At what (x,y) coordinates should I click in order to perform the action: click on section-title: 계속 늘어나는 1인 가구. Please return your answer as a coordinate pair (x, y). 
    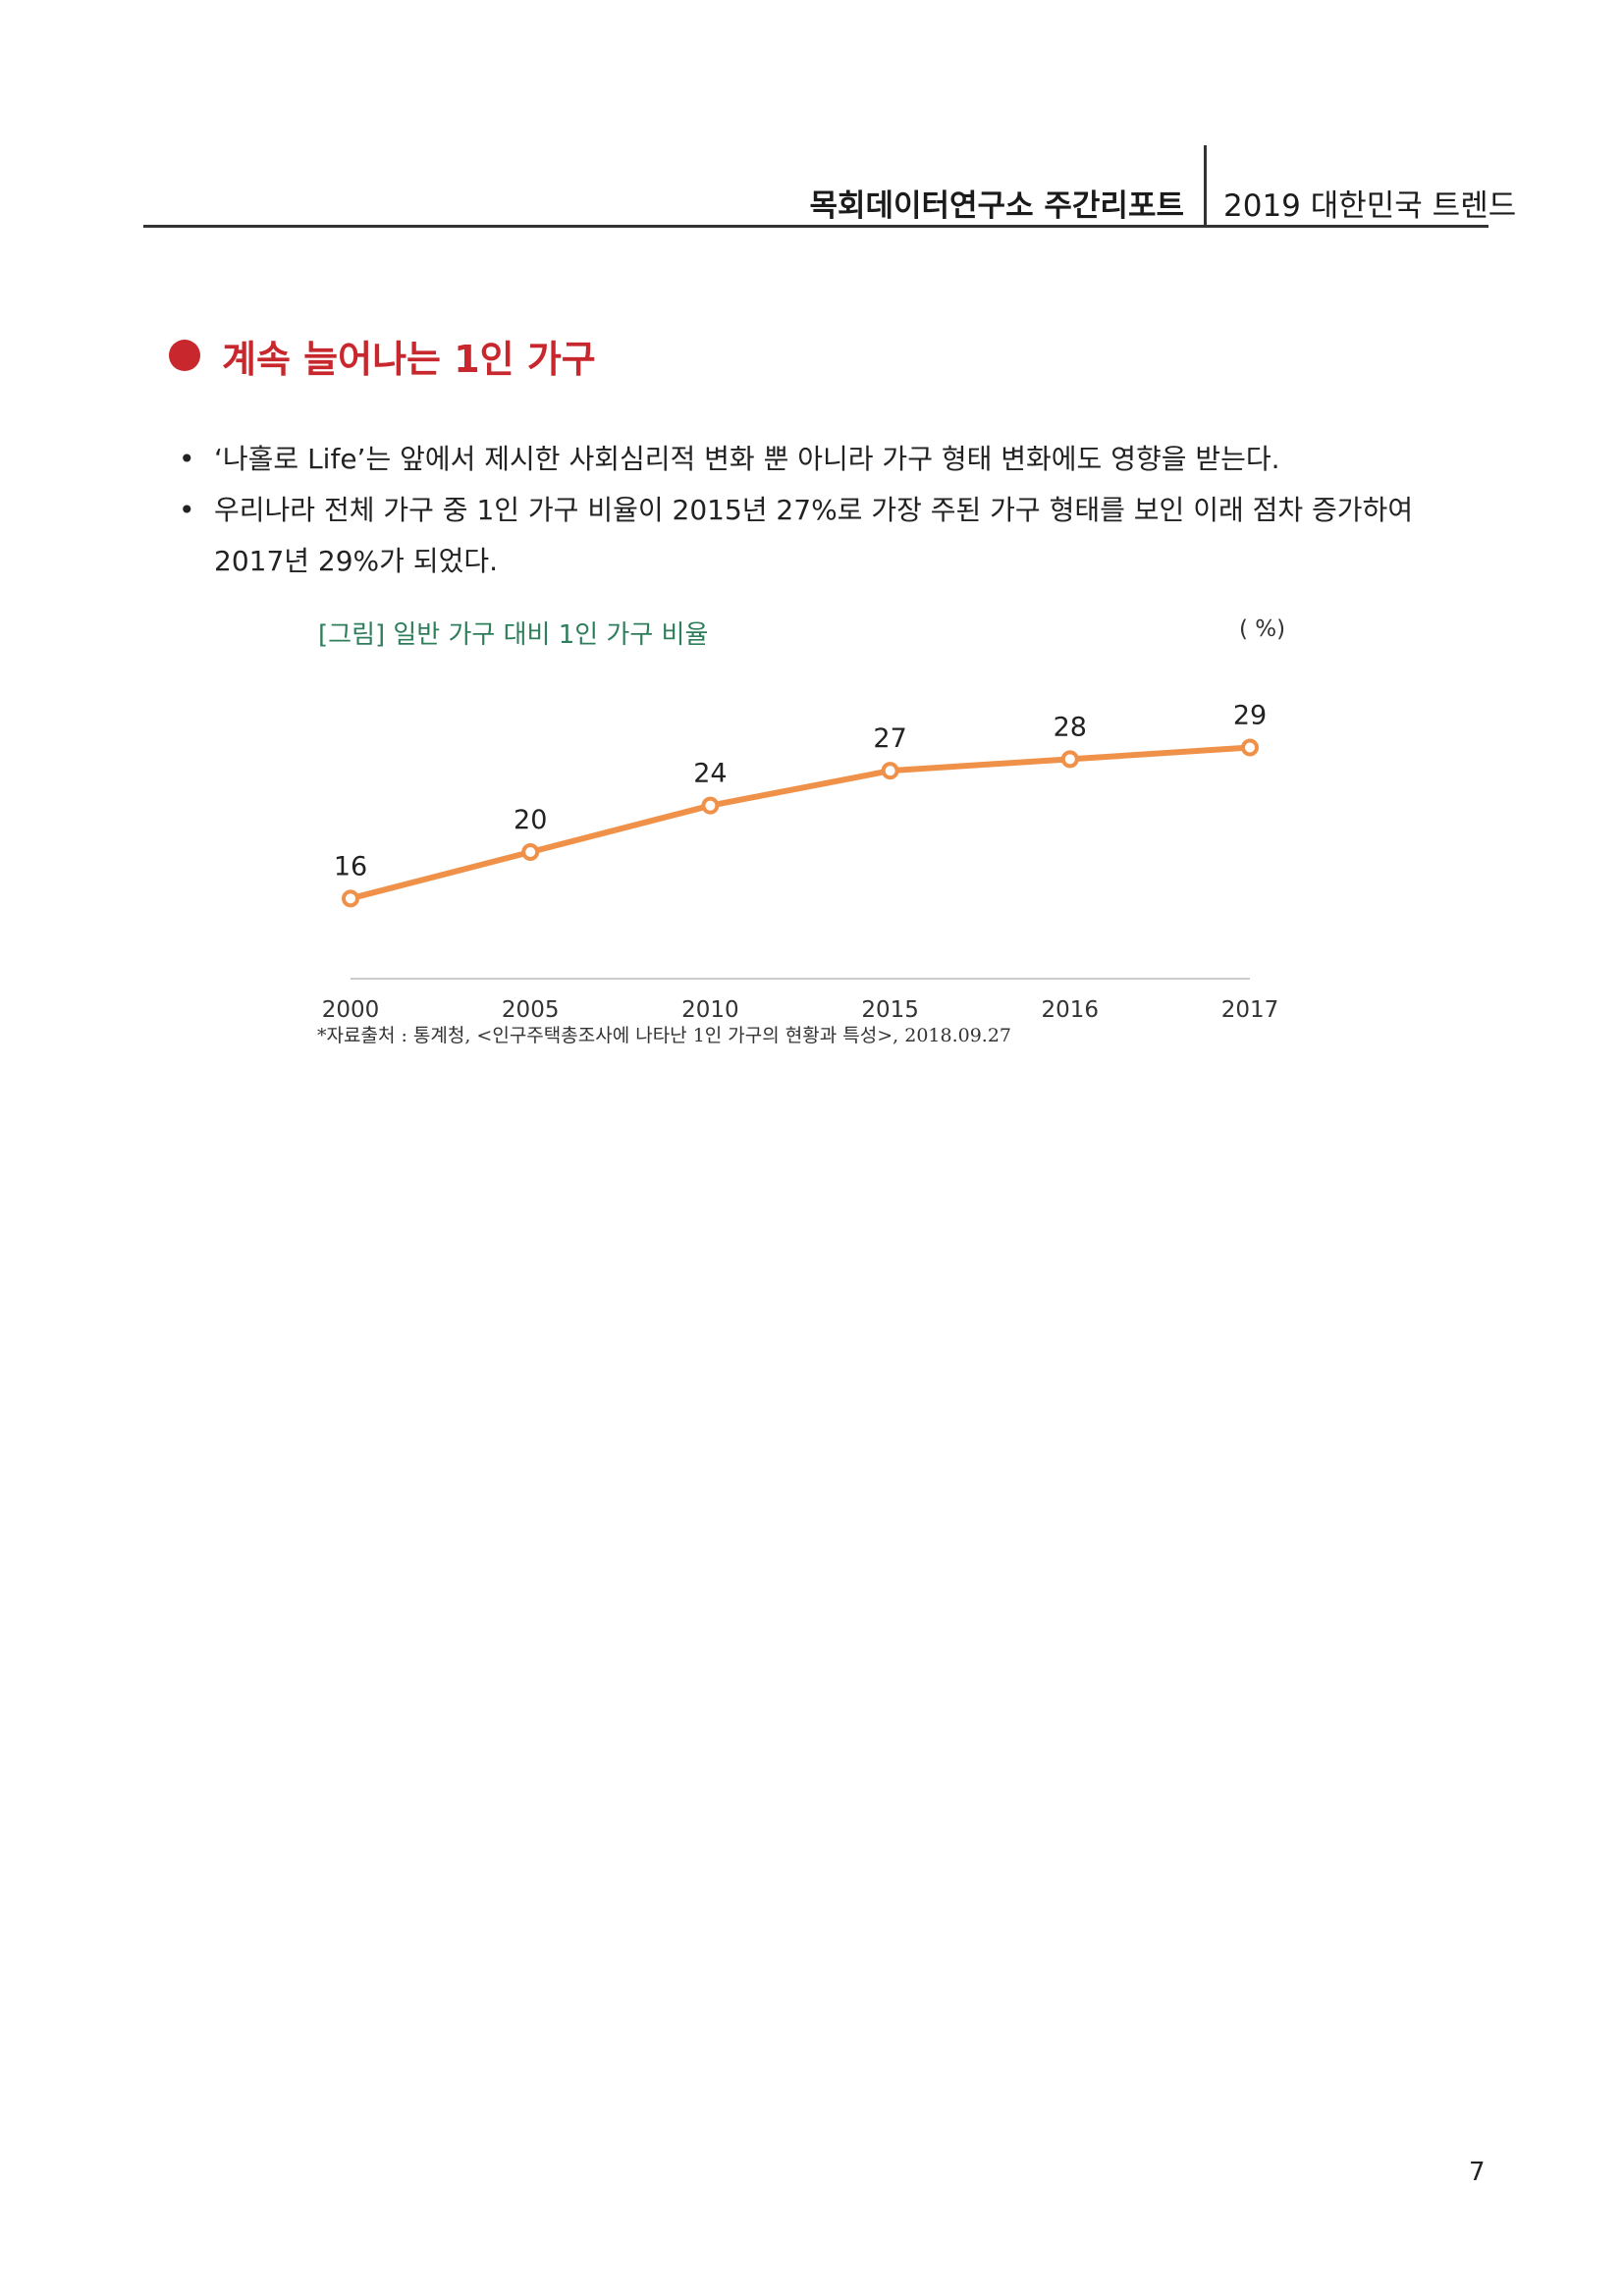
    Looking at the image, I should click on (382, 356).